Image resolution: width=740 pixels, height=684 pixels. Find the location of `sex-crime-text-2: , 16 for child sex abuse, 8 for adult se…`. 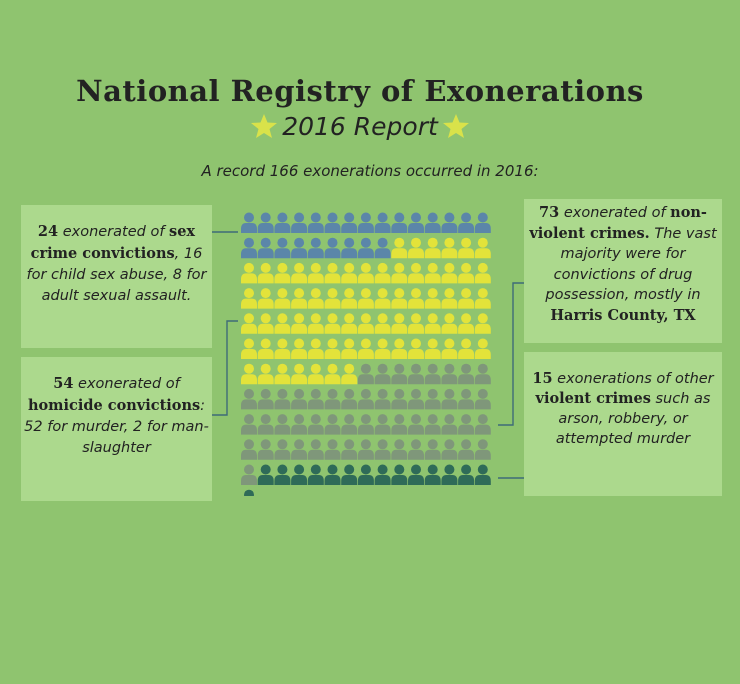

sex-crime-text-2: , 16 for child sex abuse, 8 for adult se… is located at coordinates (116, 275).